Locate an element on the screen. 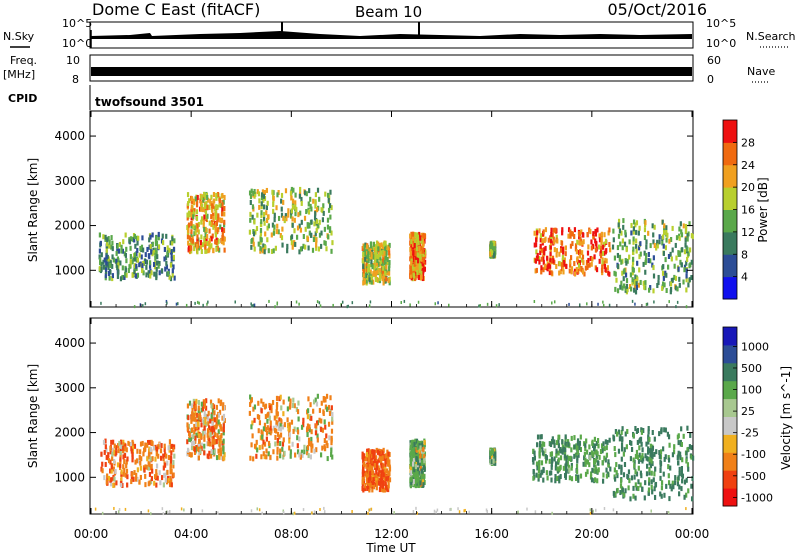 This screenshot has height=554, width=800. nsky-frame is located at coordinates (391, 35).